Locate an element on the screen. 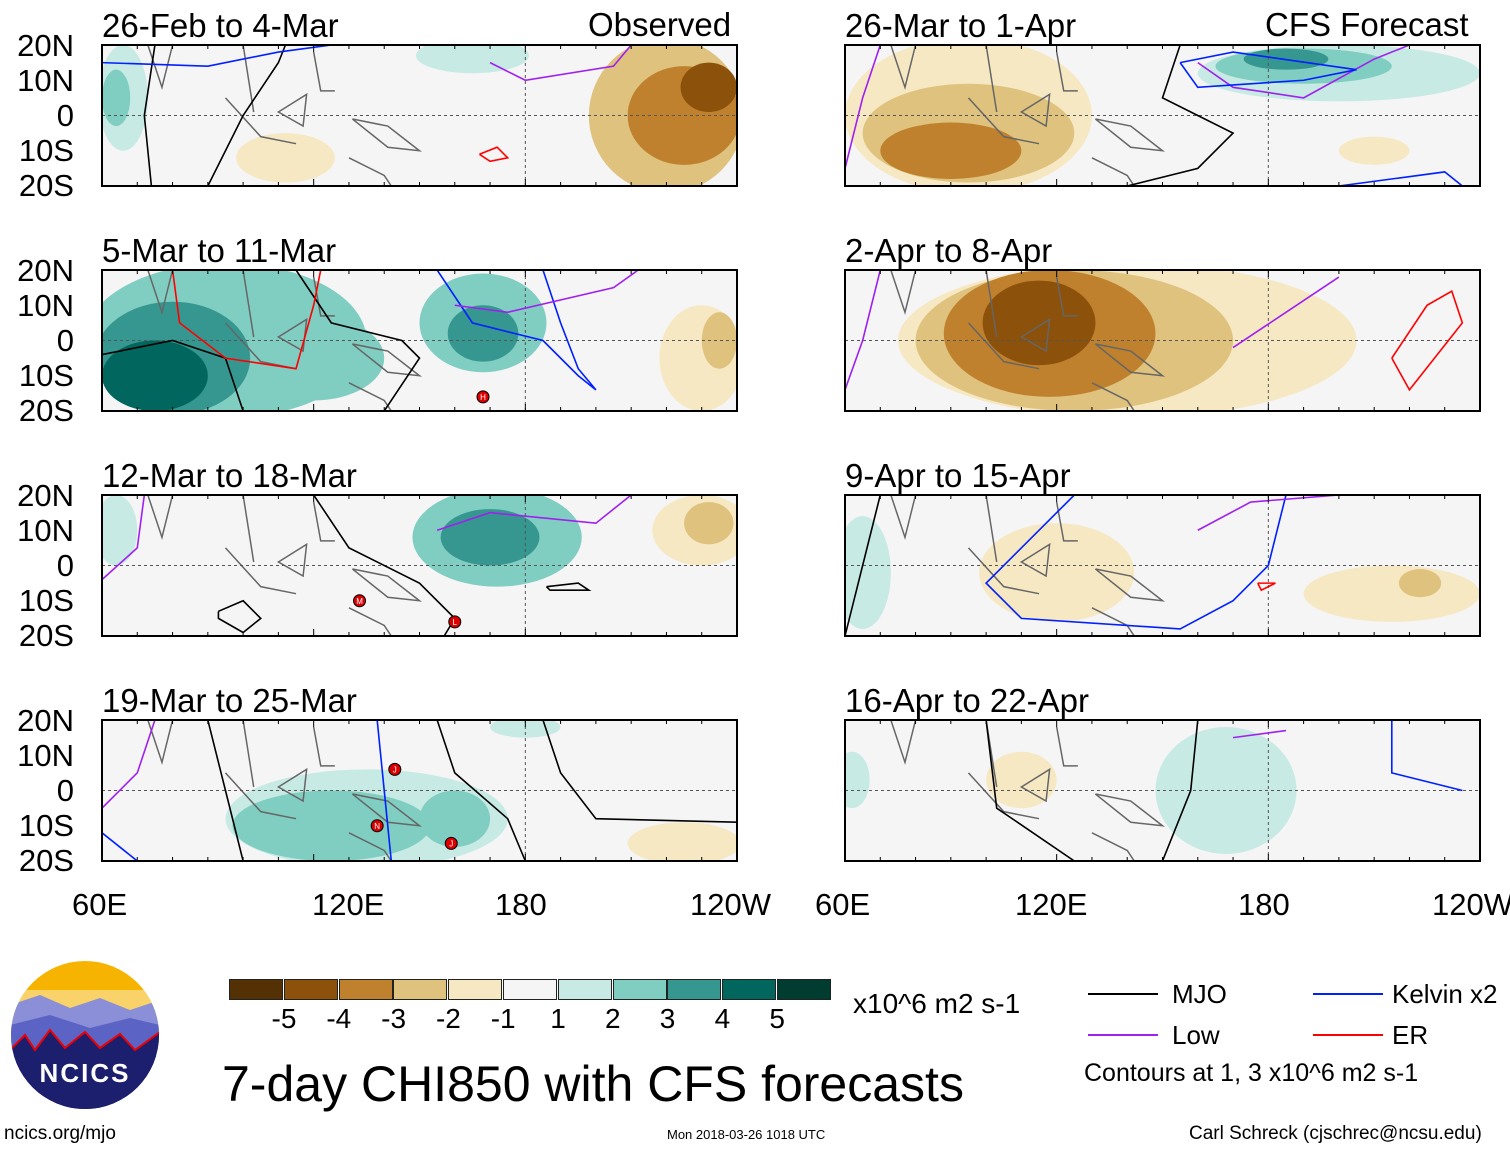 This screenshot has width=1510, height=1149. colorbar-label: 1 is located at coordinates (558, 1018).